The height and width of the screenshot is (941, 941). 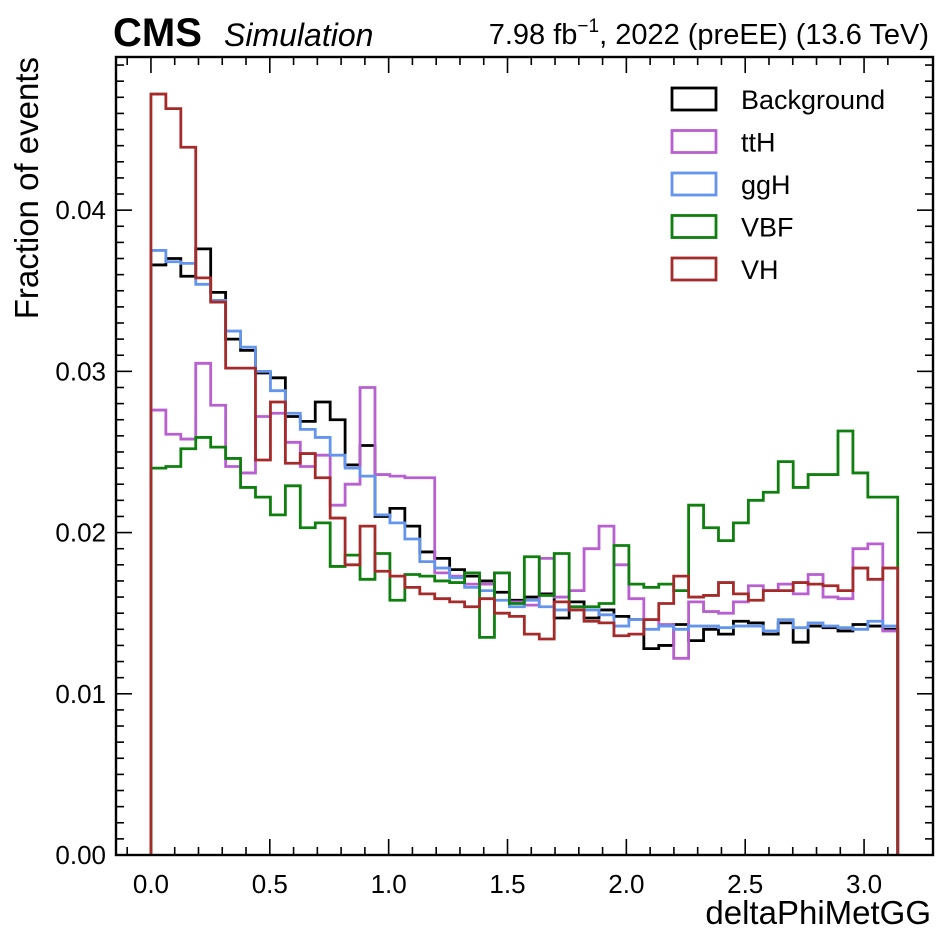 What do you see at coordinates (813, 100) in the screenshot?
I see `legend-label-background: Background` at bounding box center [813, 100].